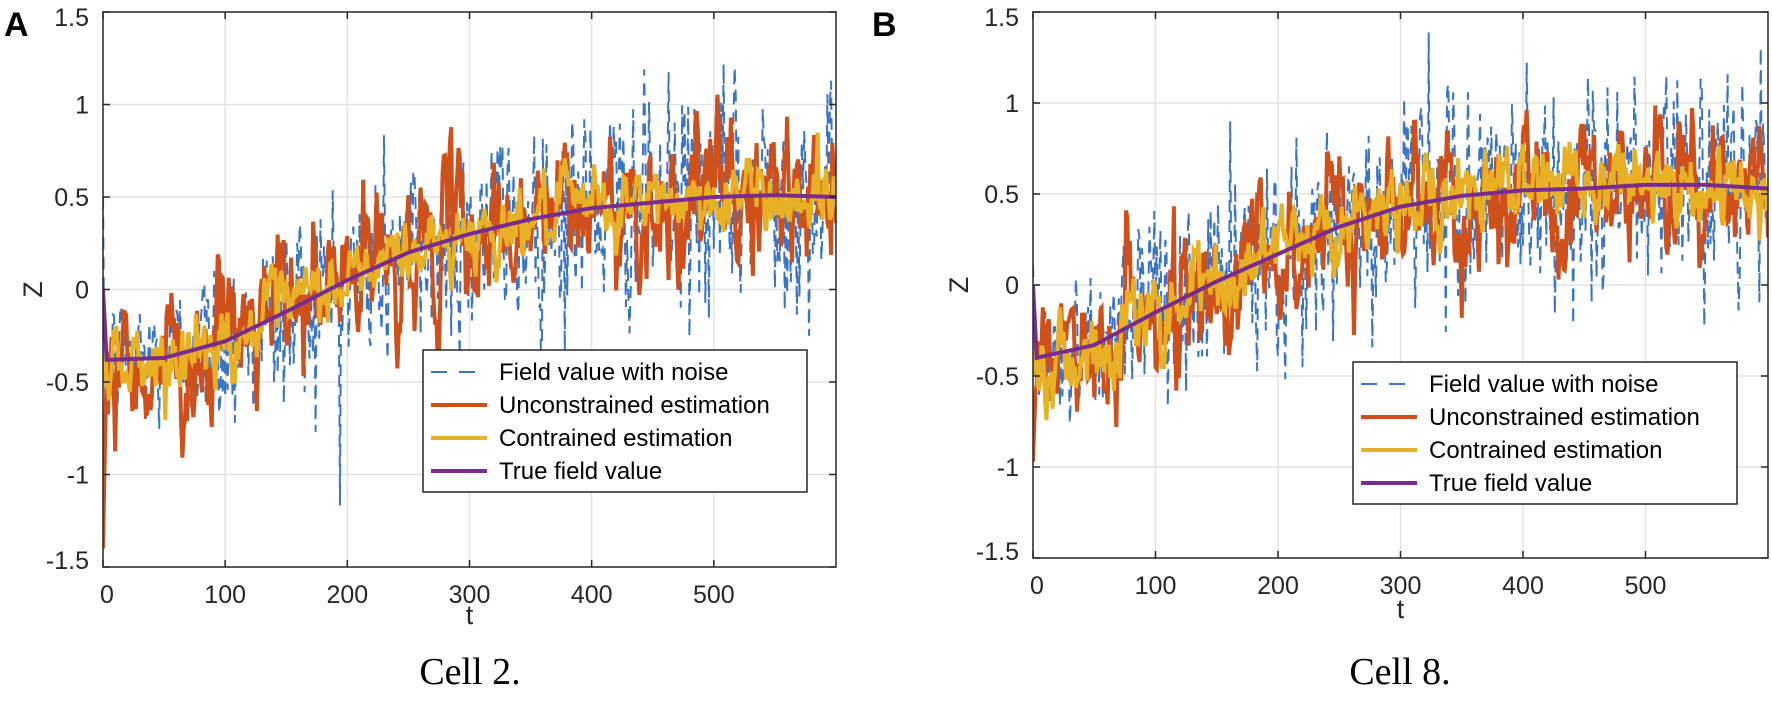 The width and height of the screenshot is (1772, 701). What do you see at coordinates (884, 25) in the screenshot?
I see `panel-label: B` at bounding box center [884, 25].